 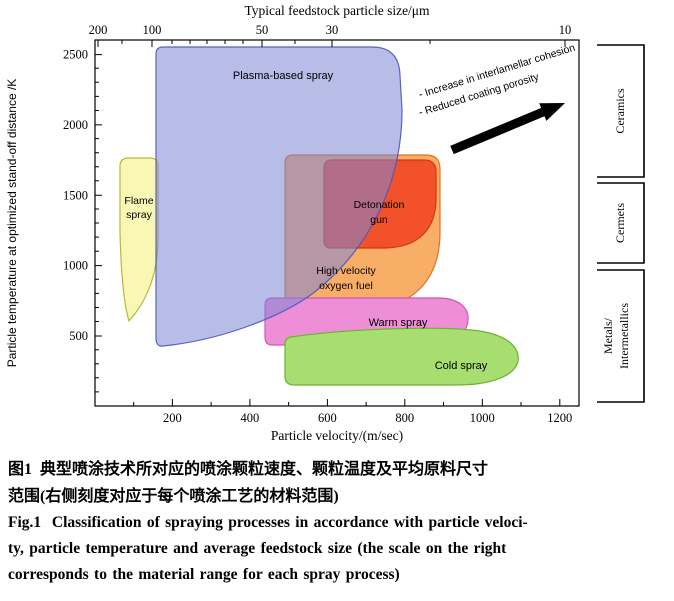 I want to click on top-tick-label: 10, so click(x=565, y=30).